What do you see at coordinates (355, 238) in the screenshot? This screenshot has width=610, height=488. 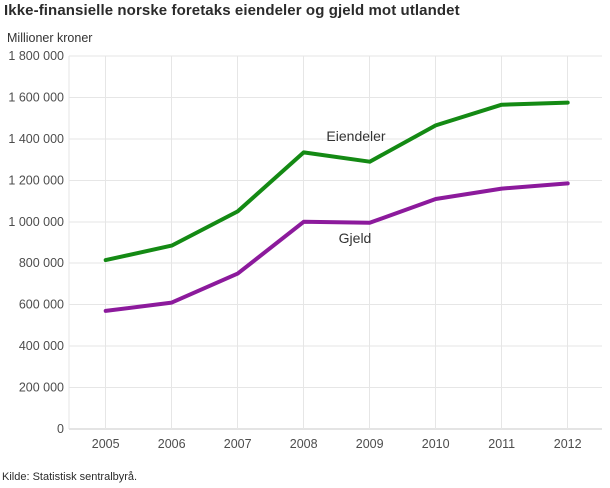 I see `series-label-gjeld: Gjeld` at bounding box center [355, 238].